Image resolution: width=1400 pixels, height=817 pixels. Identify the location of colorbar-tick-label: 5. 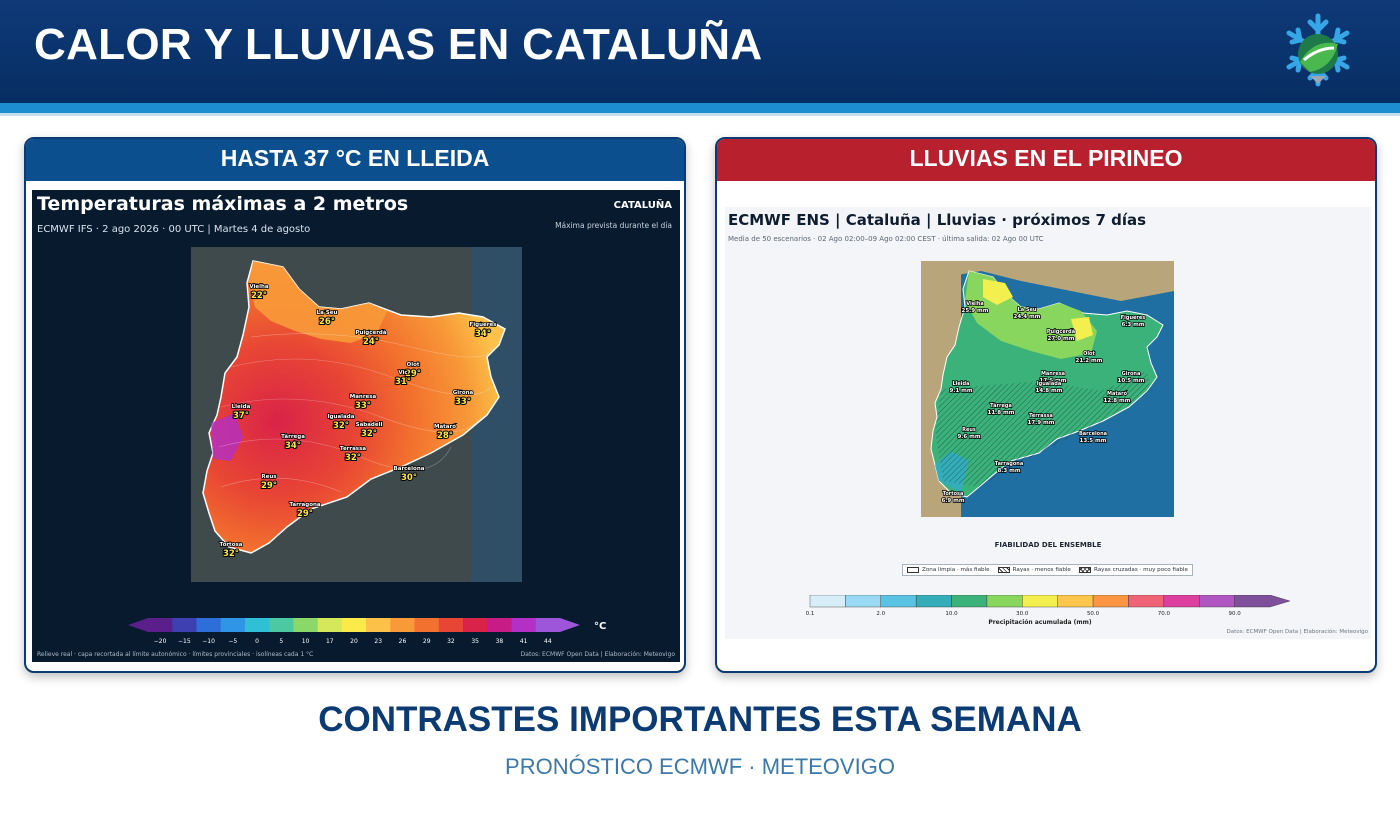
(281, 641).